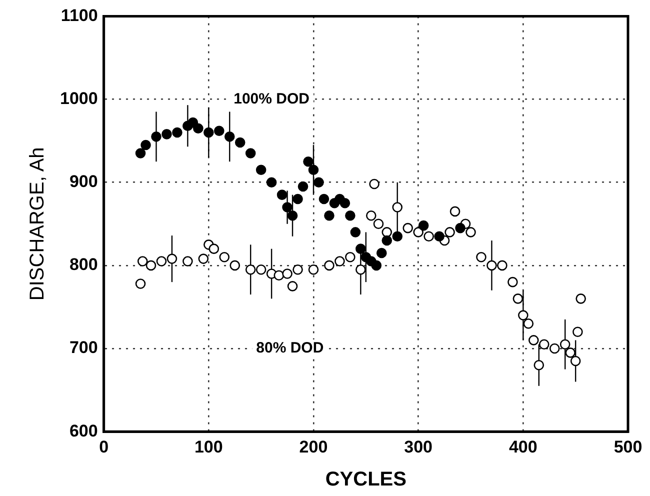  I want to click on x-tick-label: 300, so click(418, 446).